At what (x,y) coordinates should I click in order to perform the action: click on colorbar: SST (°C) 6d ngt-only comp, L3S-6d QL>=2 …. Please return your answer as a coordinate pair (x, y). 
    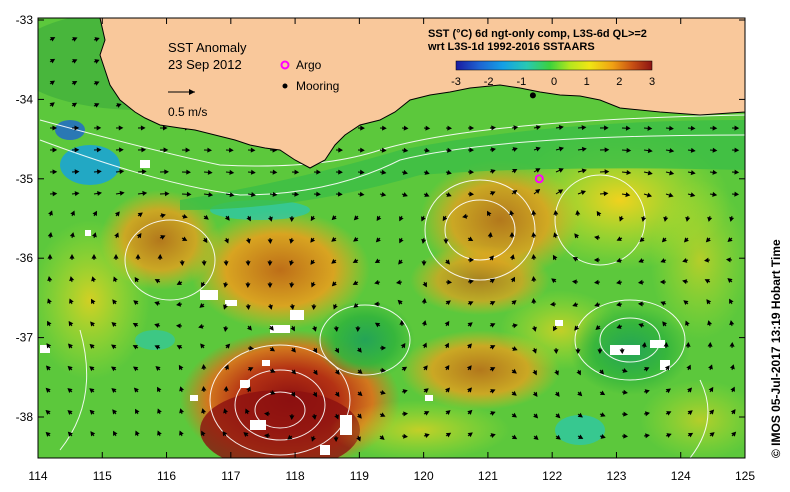
    Looking at the image, I should click on (541, 58).